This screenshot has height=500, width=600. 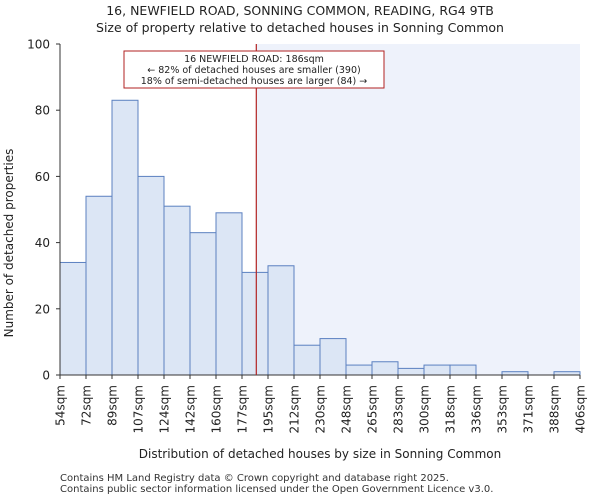 What do you see at coordinates (42, 111) in the screenshot?
I see `y-tick-label: 80` at bounding box center [42, 111].